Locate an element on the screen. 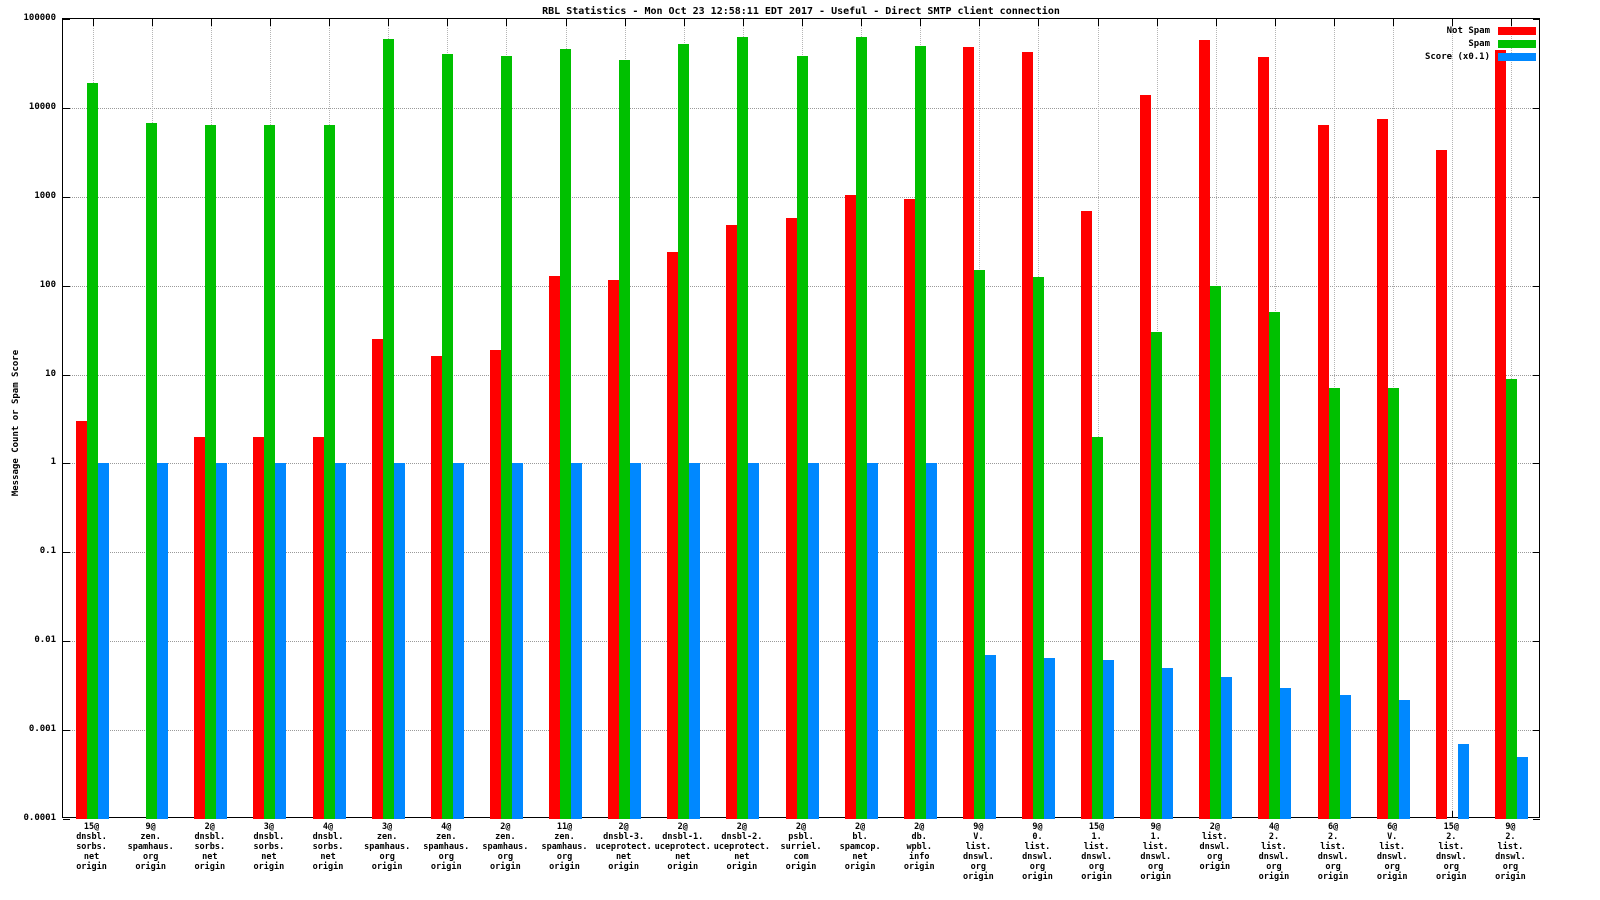  x-category-label: 2@ dnsbl. sorbs. net origin is located at coordinates (210, 847).